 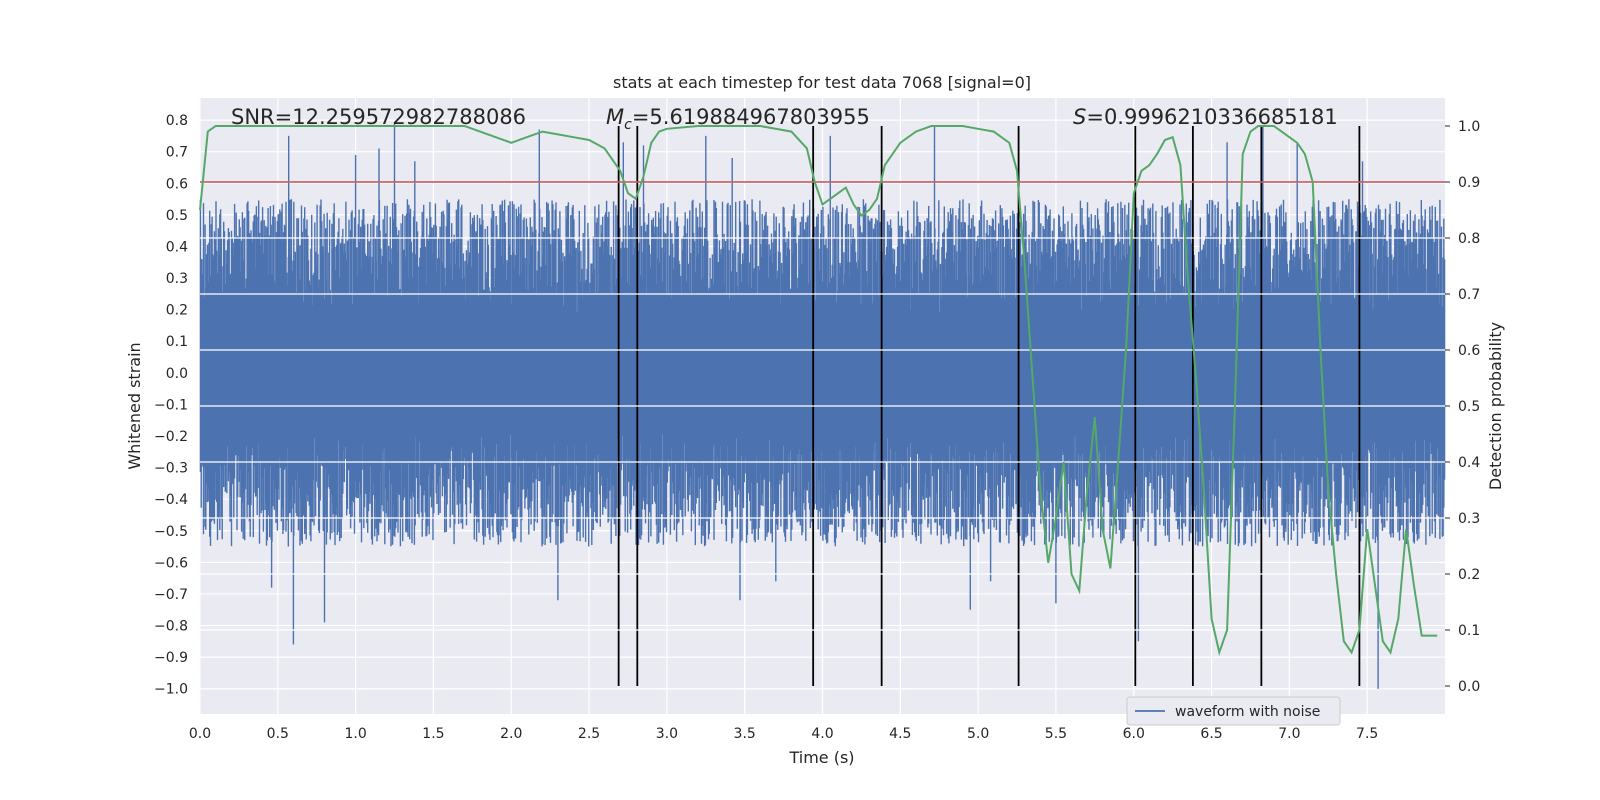 I want to click on y-left-tick-label: −0.6, so click(x=171, y=563).